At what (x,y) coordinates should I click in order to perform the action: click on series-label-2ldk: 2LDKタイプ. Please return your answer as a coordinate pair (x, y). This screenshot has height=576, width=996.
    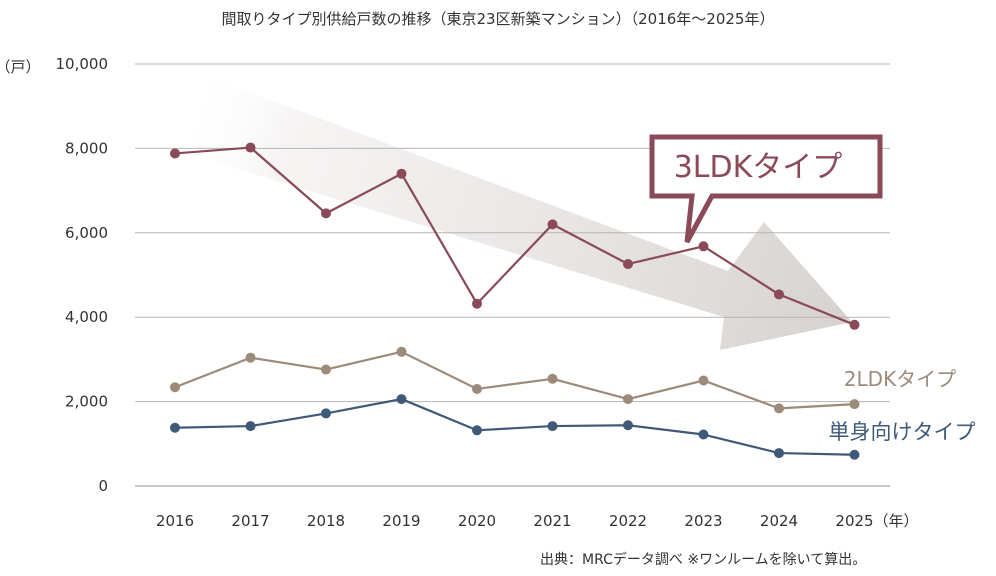
    Looking at the image, I should click on (900, 379).